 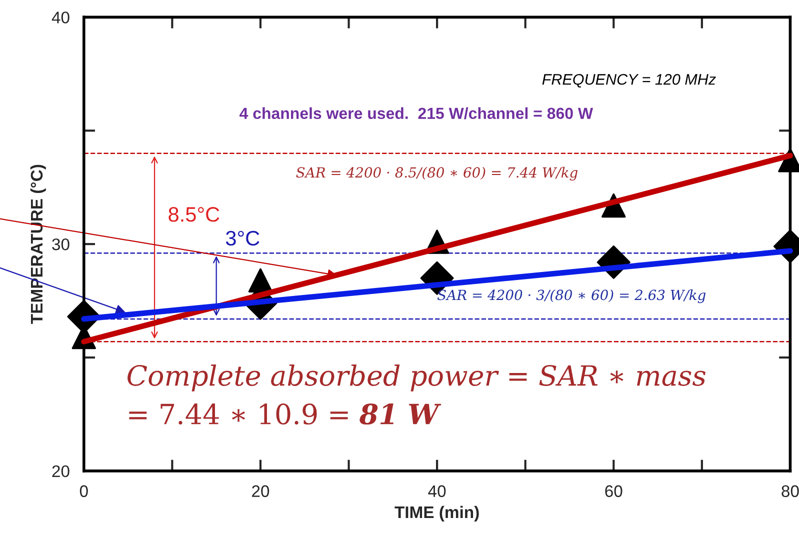 What do you see at coordinates (194, 214) in the screenshot?
I see `ref-line-label: 8.5°C` at bounding box center [194, 214].